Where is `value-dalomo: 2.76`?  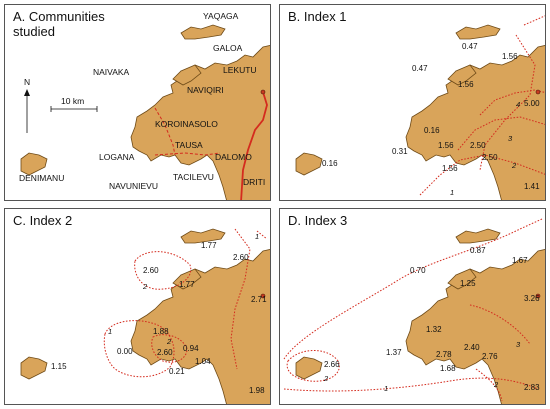
value-dalomo: 2.76 is located at coordinates (490, 356).